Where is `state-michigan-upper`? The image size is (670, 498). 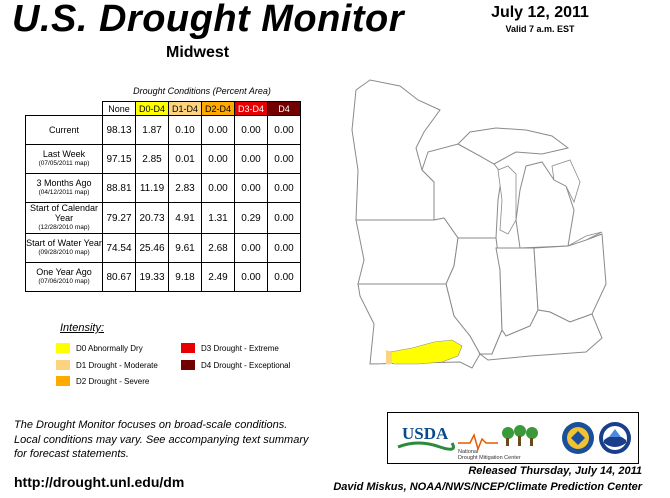 state-michigan-upper is located at coordinates (513, 146).